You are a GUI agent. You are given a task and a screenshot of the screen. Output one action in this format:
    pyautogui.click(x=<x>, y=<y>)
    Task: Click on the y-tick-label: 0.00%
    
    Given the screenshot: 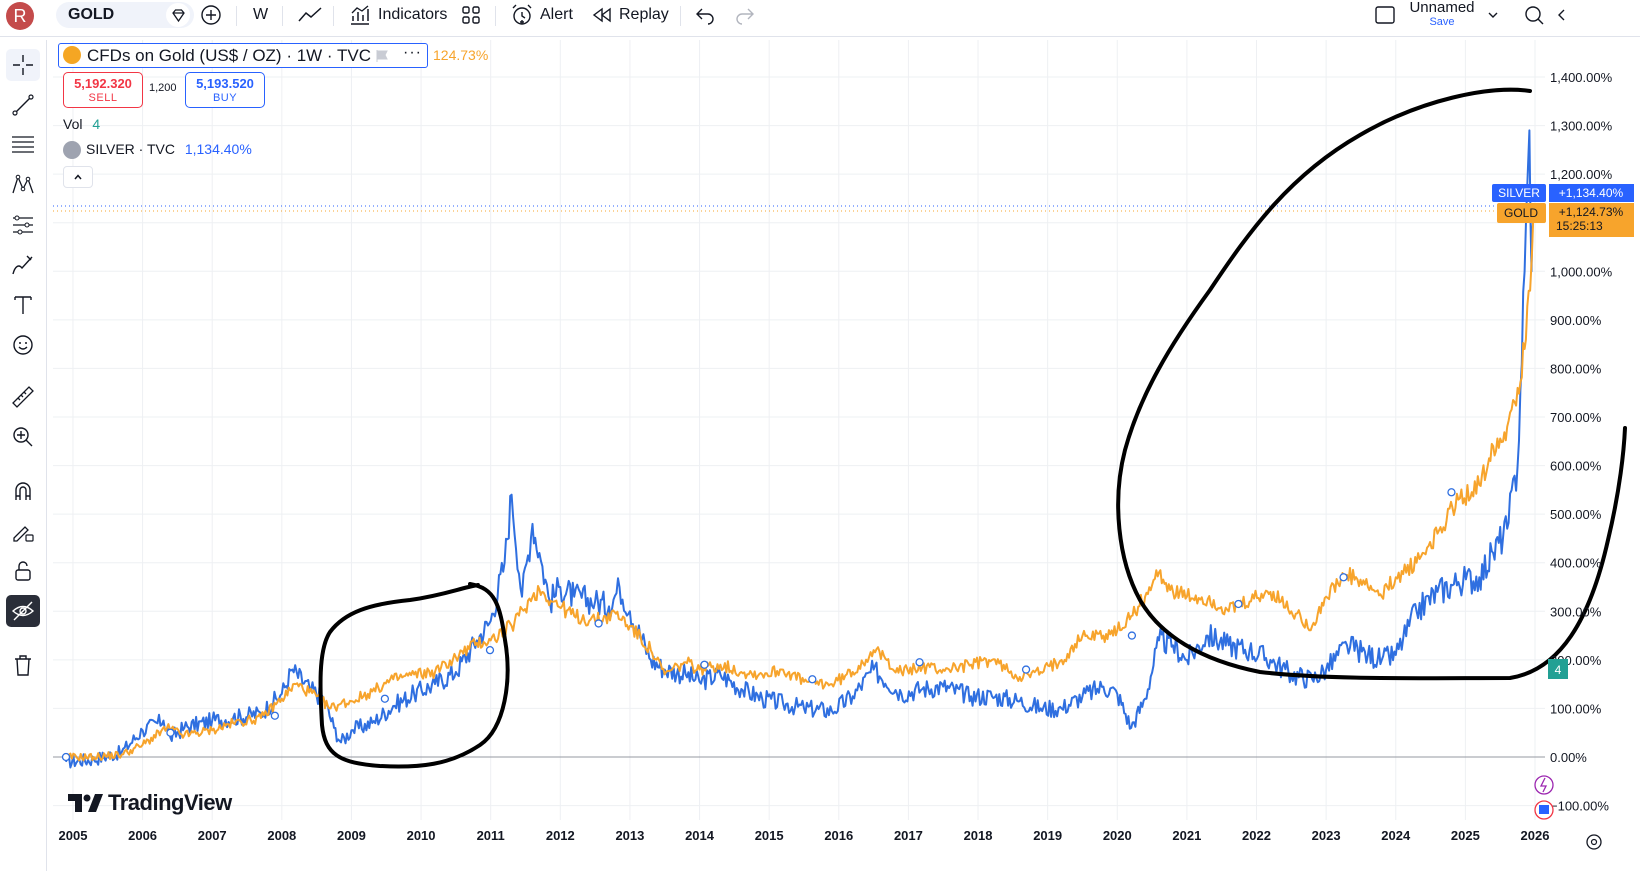 What is the action you would take?
    pyautogui.click(x=1568, y=757)
    